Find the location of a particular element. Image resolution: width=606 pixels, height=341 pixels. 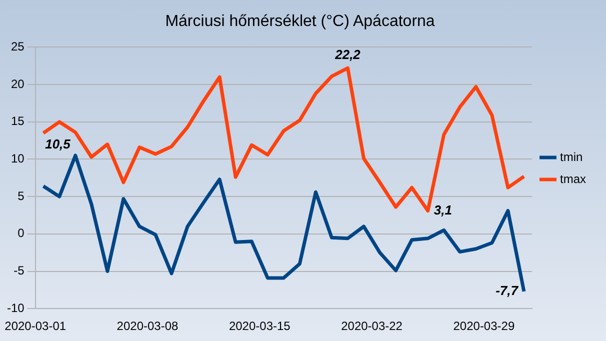

y-tick-label: 25 is located at coordinates (17, 47).